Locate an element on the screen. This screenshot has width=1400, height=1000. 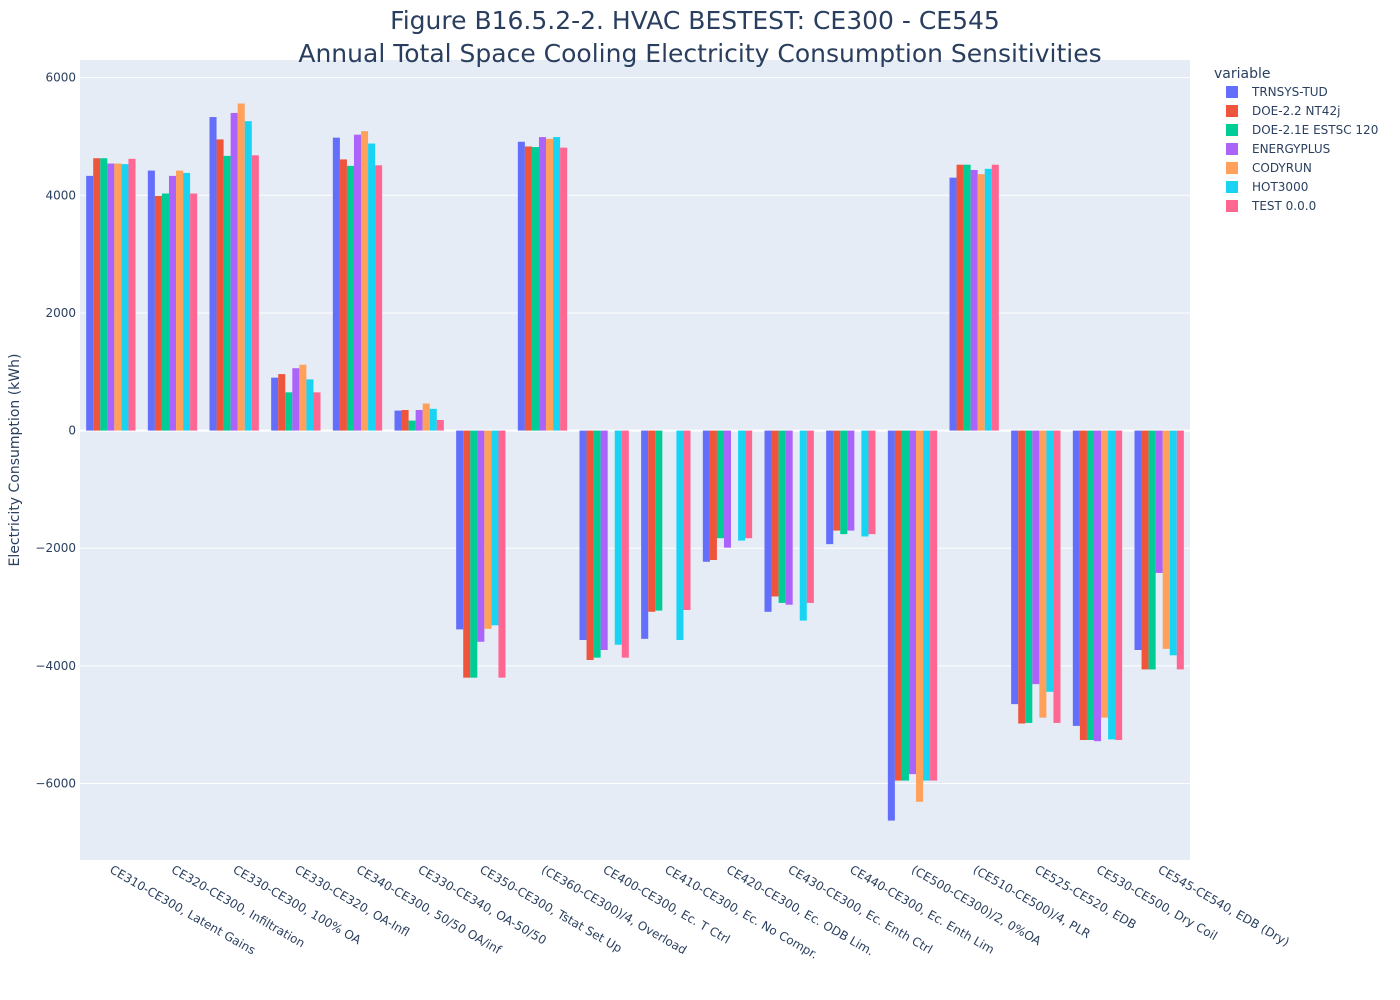
y-tick-label: −6000 is located at coordinates (55, 784).